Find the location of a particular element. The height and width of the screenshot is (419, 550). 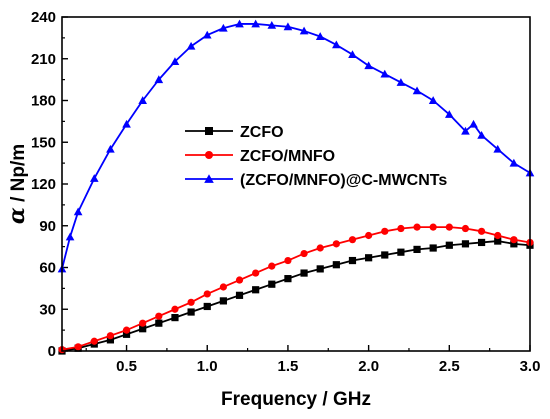

legend-item: ZCFO/MNFO is located at coordinates (260, 156).